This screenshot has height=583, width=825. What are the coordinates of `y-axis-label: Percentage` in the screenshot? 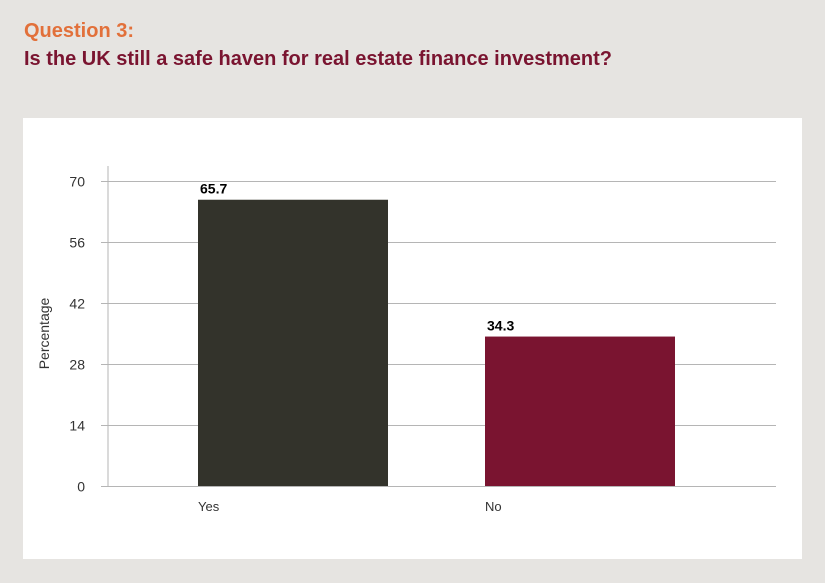 It's located at (44, 333).